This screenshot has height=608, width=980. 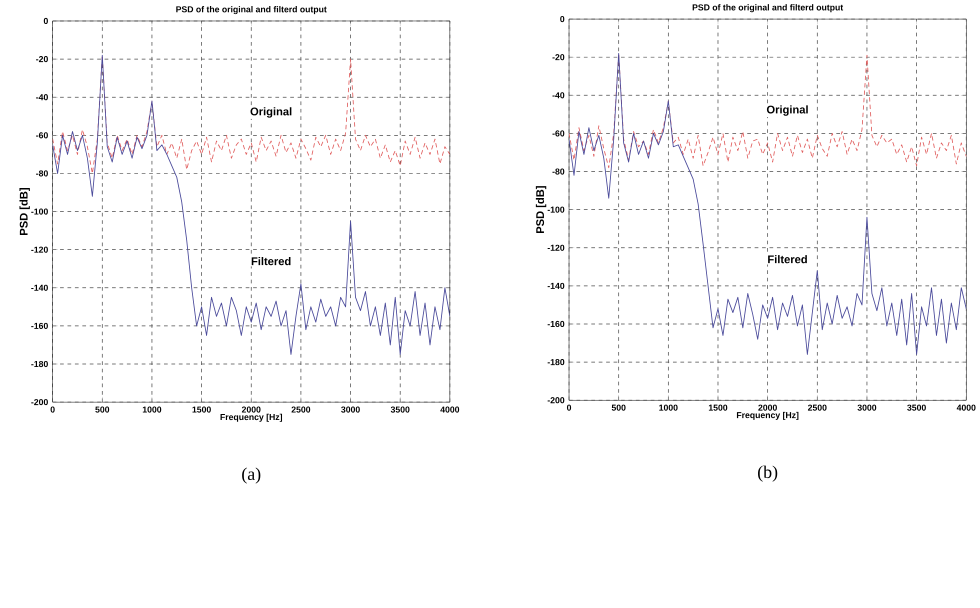 What do you see at coordinates (768, 474) in the screenshot?
I see `text: (b)` at bounding box center [768, 474].